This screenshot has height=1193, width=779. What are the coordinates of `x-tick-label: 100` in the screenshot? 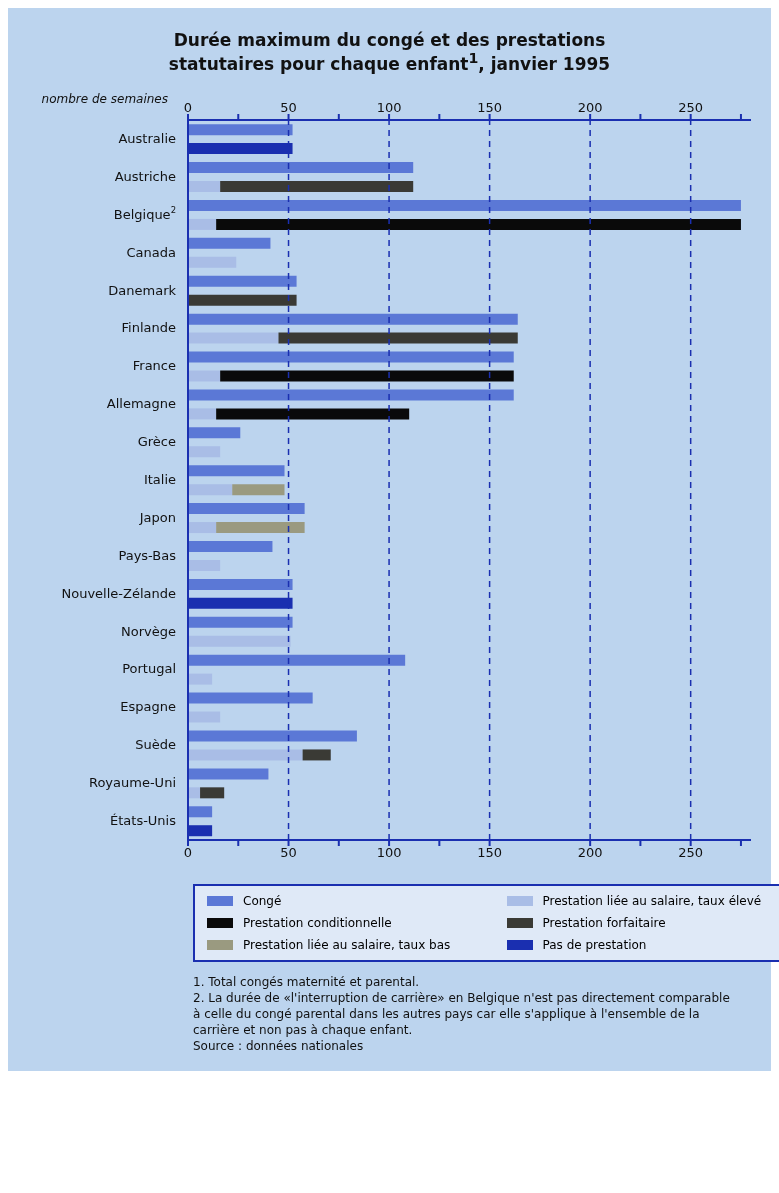 It's located at (389, 852).